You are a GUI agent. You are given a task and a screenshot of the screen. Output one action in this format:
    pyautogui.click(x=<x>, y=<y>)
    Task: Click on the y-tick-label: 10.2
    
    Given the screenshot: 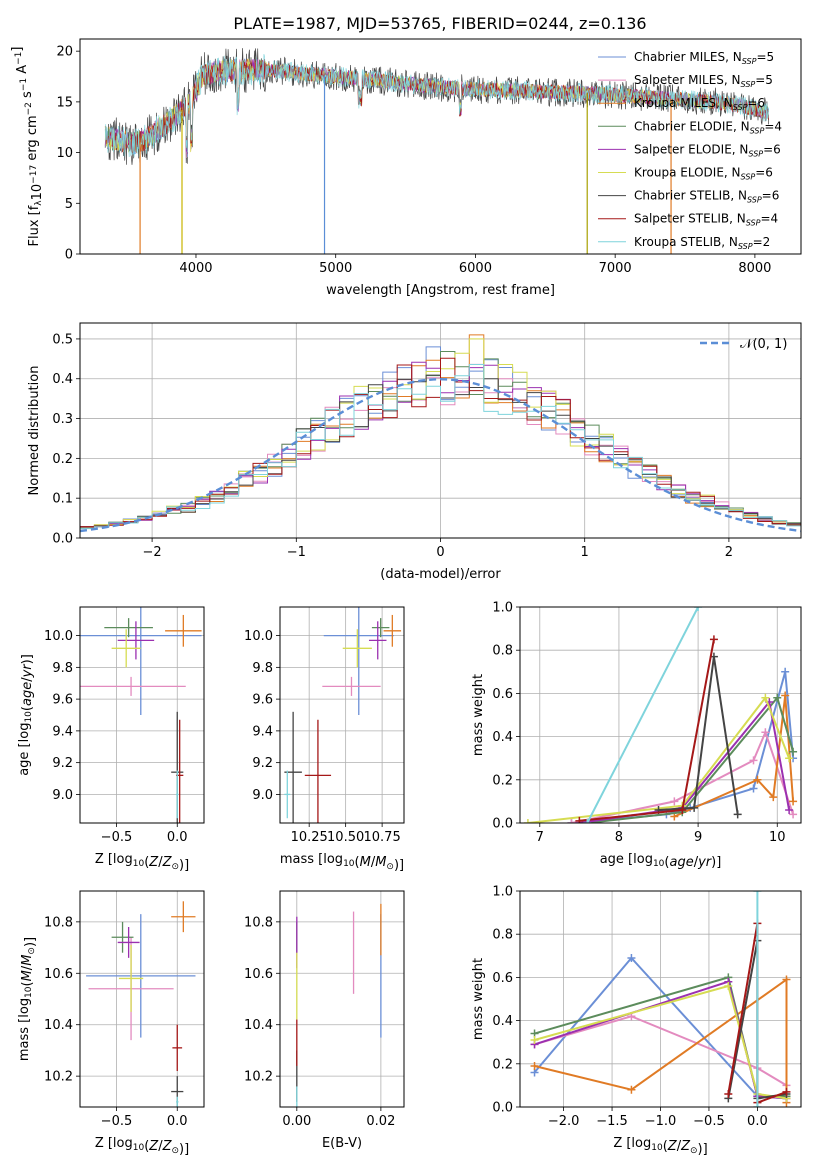 What is the action you would take?
    pyautogui.click(x=258, y=1077)
    